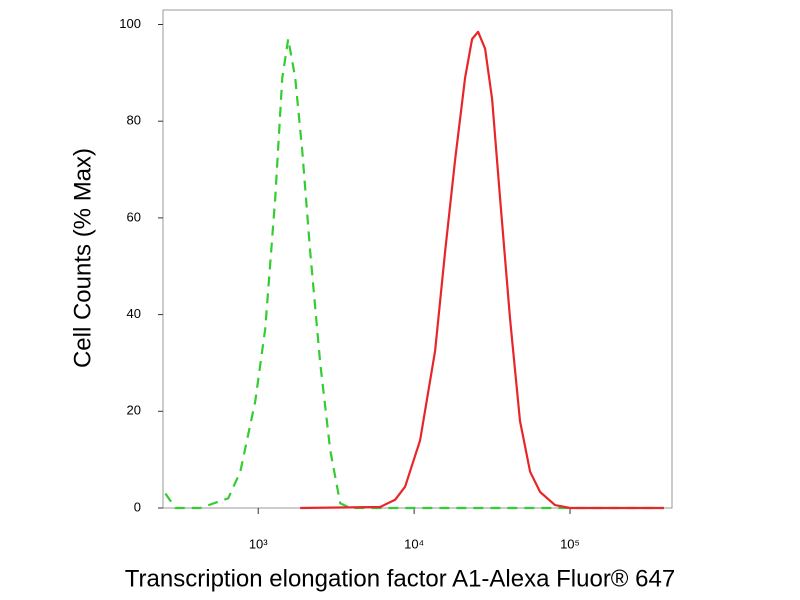  I want to click on x-tick-label: 10³, so click(258, 543).